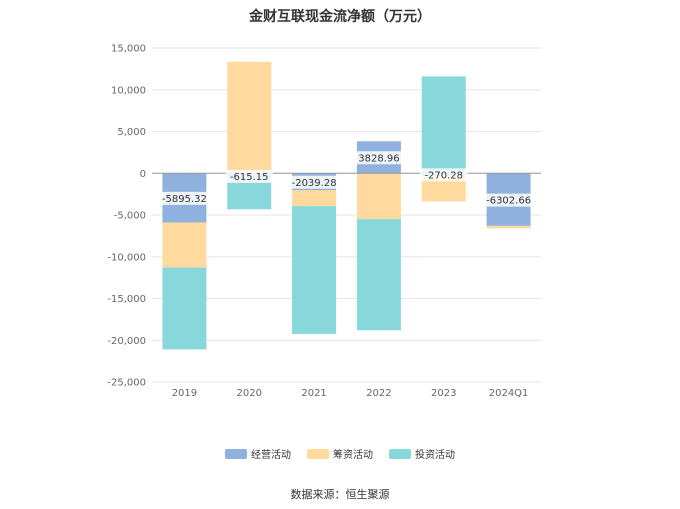 The width and height of the screenshot is (680, 509). I want to click on x-tick-label: 2024Q1, so click(509, 393).